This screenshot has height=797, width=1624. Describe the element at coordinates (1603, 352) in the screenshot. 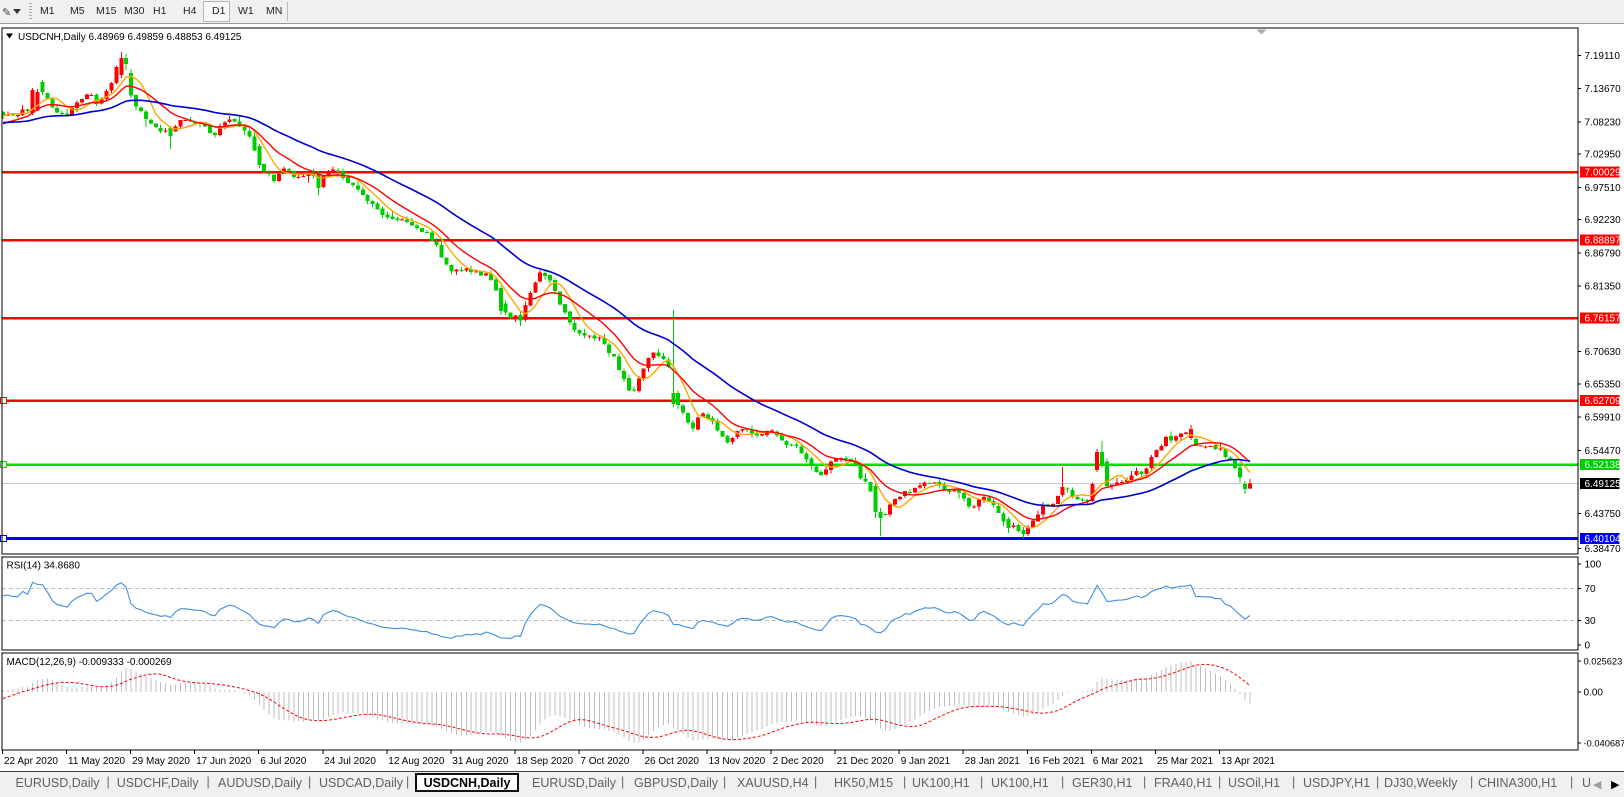

I see `svg-text: 6.70630` at that location.